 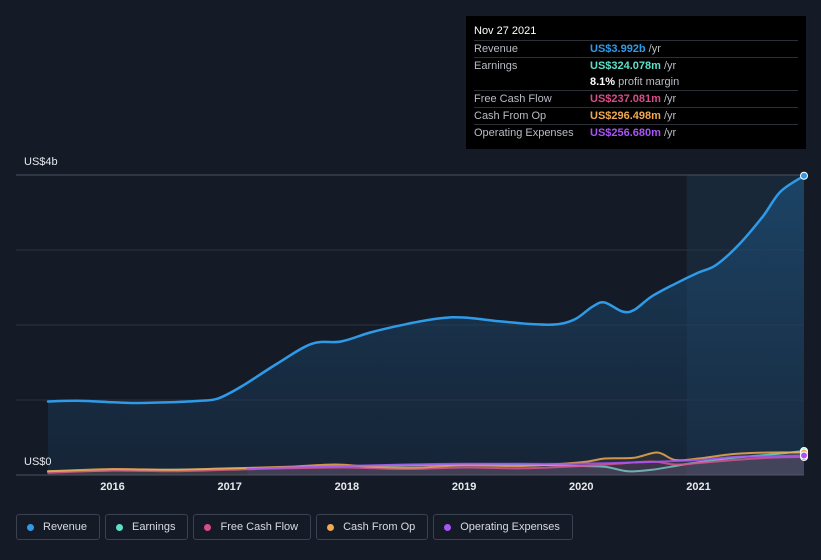 What do you see at coordinates (510, 527) in the screenshot?
I see `legend-label: Operating Expenses` at bounding box center [510, 527].